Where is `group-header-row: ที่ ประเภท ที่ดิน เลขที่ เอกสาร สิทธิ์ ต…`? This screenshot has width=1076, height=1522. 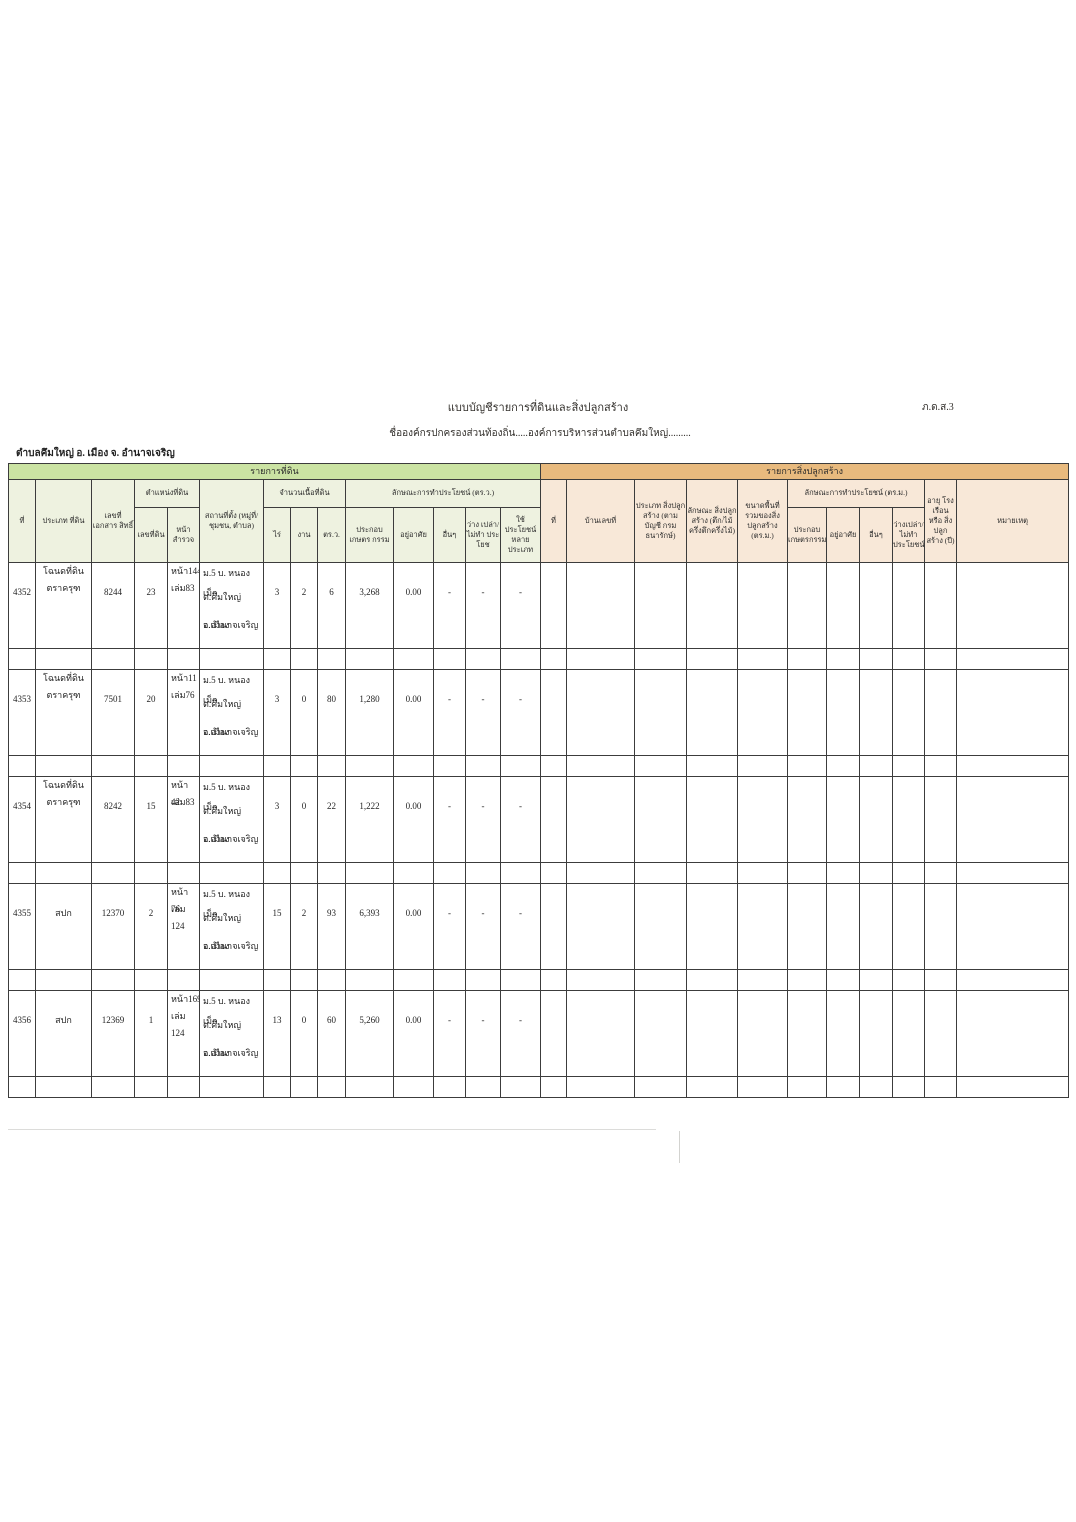 group-header-row: ที่ ประเภท ที่ดิน เลขที่ เอกสาร สิทธิ์ ต… is located at coordinates (539, 521).